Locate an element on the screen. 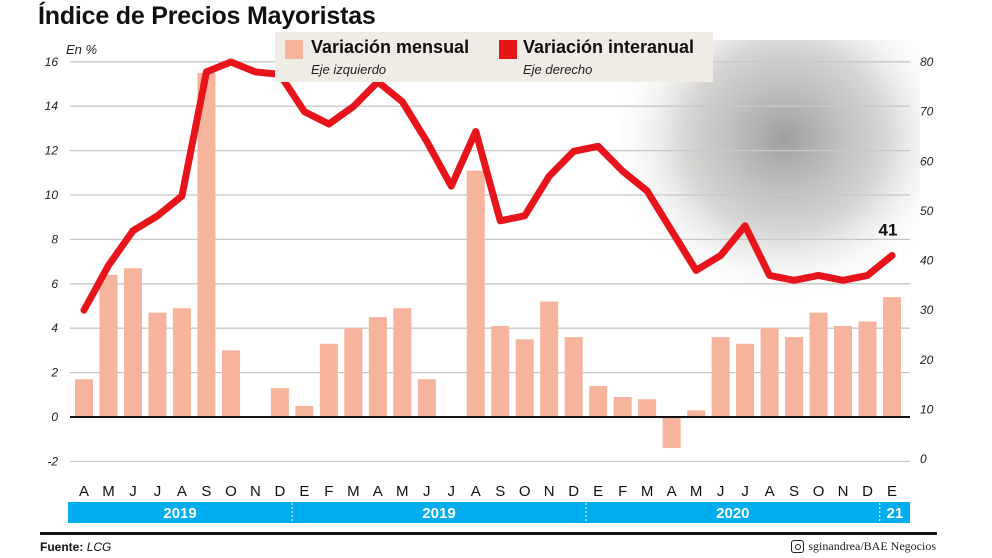 This screenshot has width=992, height=558. credit: sginandrea/BAE Negocios is located at coordinates (863, 546).